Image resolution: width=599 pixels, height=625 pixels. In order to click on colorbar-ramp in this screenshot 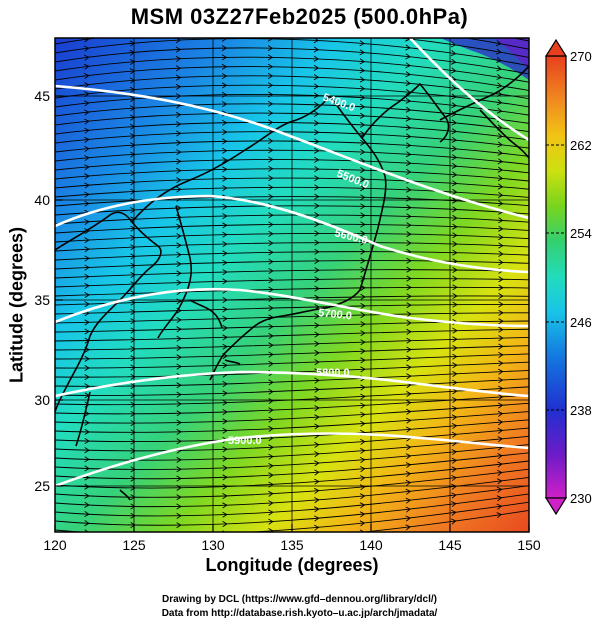, I will do `click(556, 277)`.